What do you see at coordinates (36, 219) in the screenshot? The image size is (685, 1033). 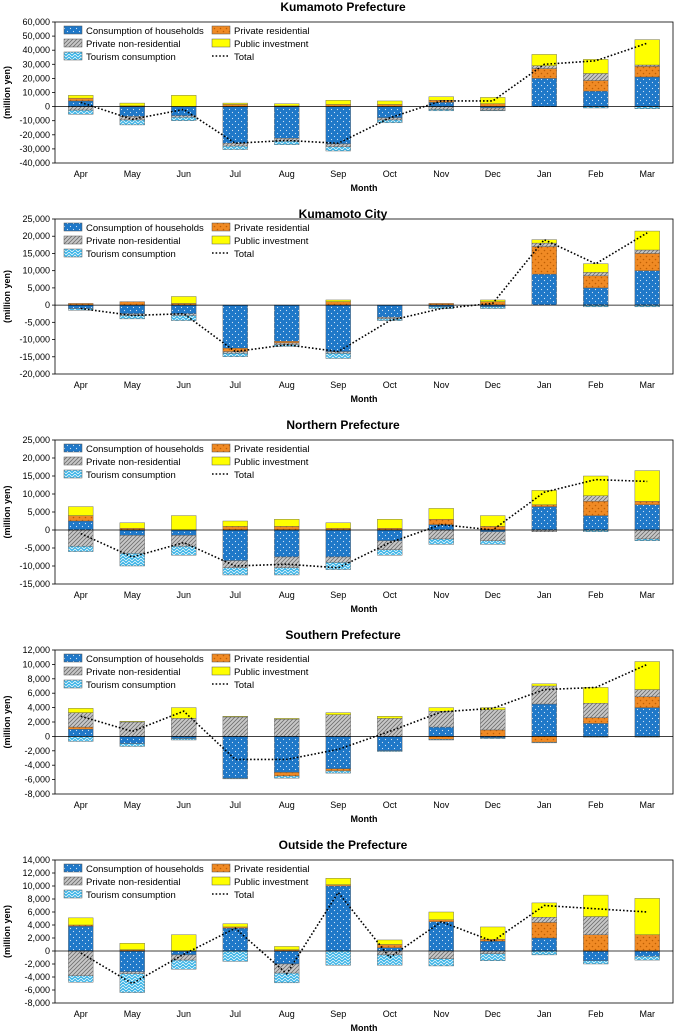 I see `y-tick-label: 25,000` at bounding box center [36, 219].